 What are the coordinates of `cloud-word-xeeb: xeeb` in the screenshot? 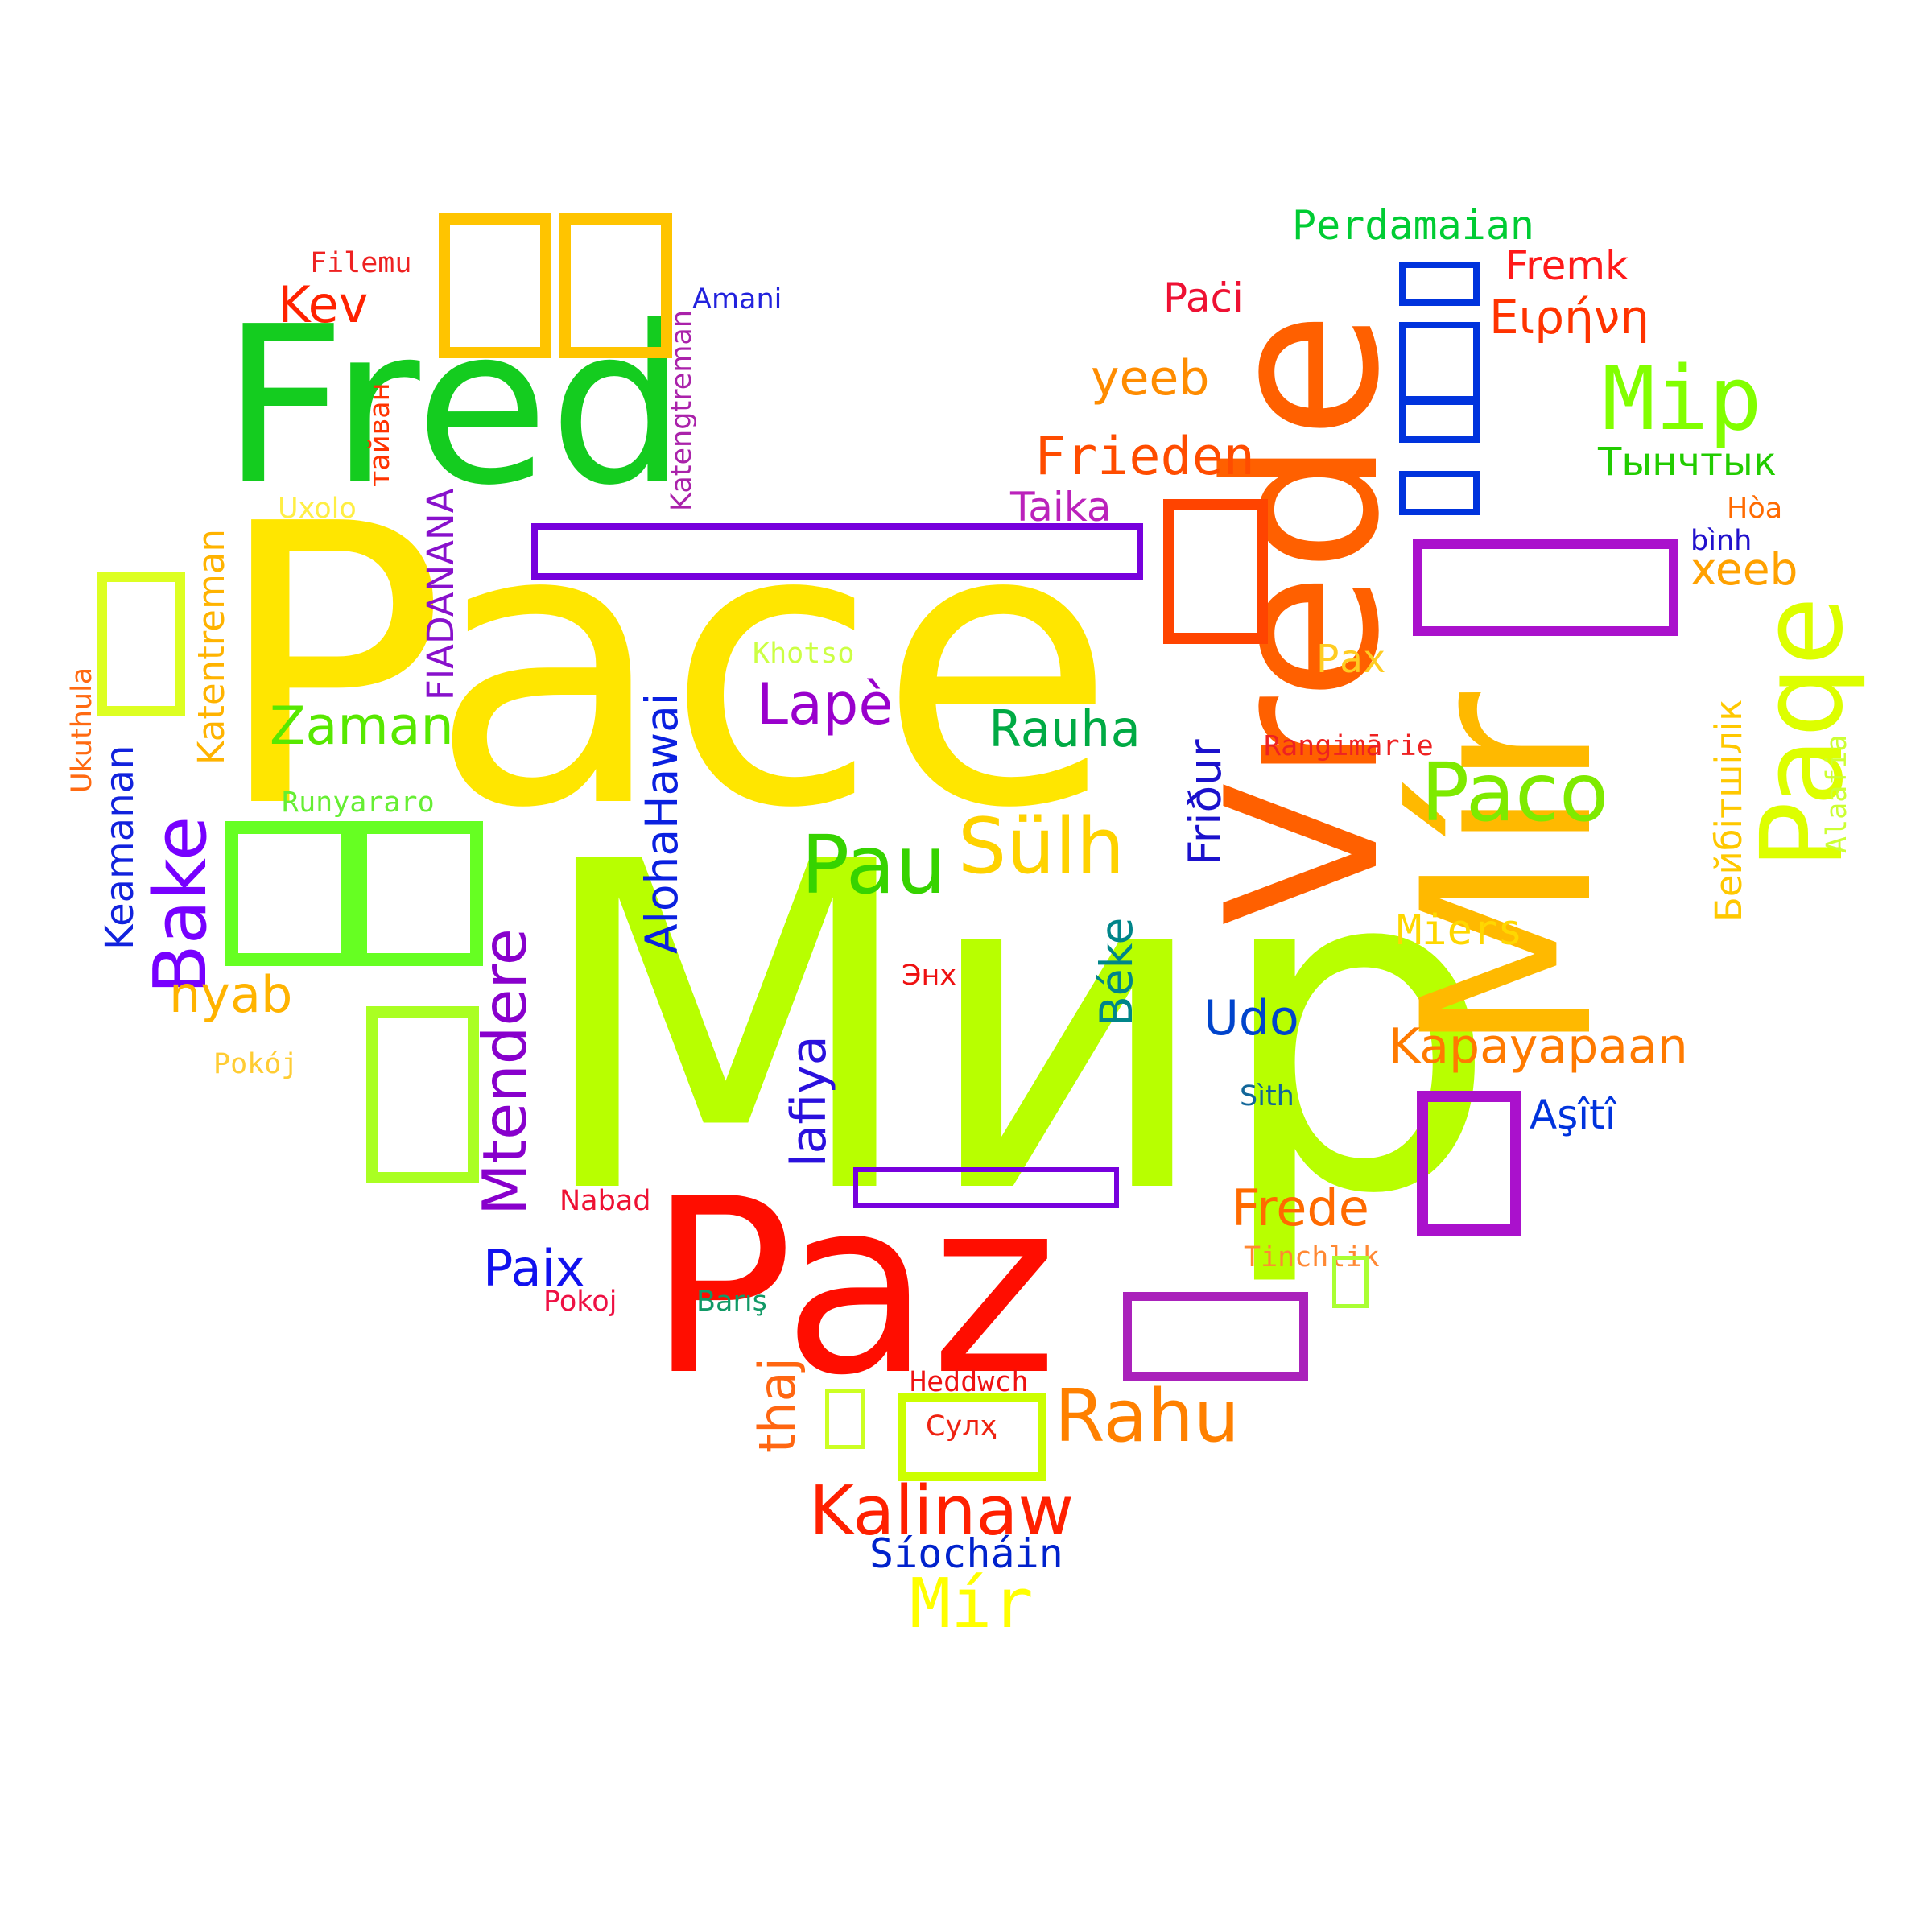 It's located at (1744, 569).